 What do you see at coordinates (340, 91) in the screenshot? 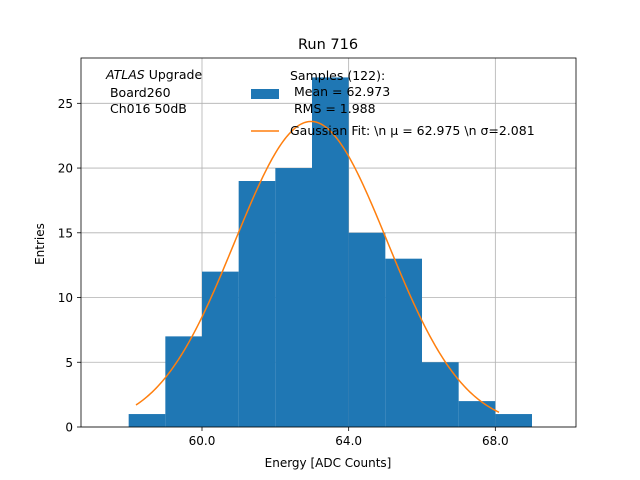
I see `legend-samples-line: Mean = 62.973` at bounding box center [340, 91].